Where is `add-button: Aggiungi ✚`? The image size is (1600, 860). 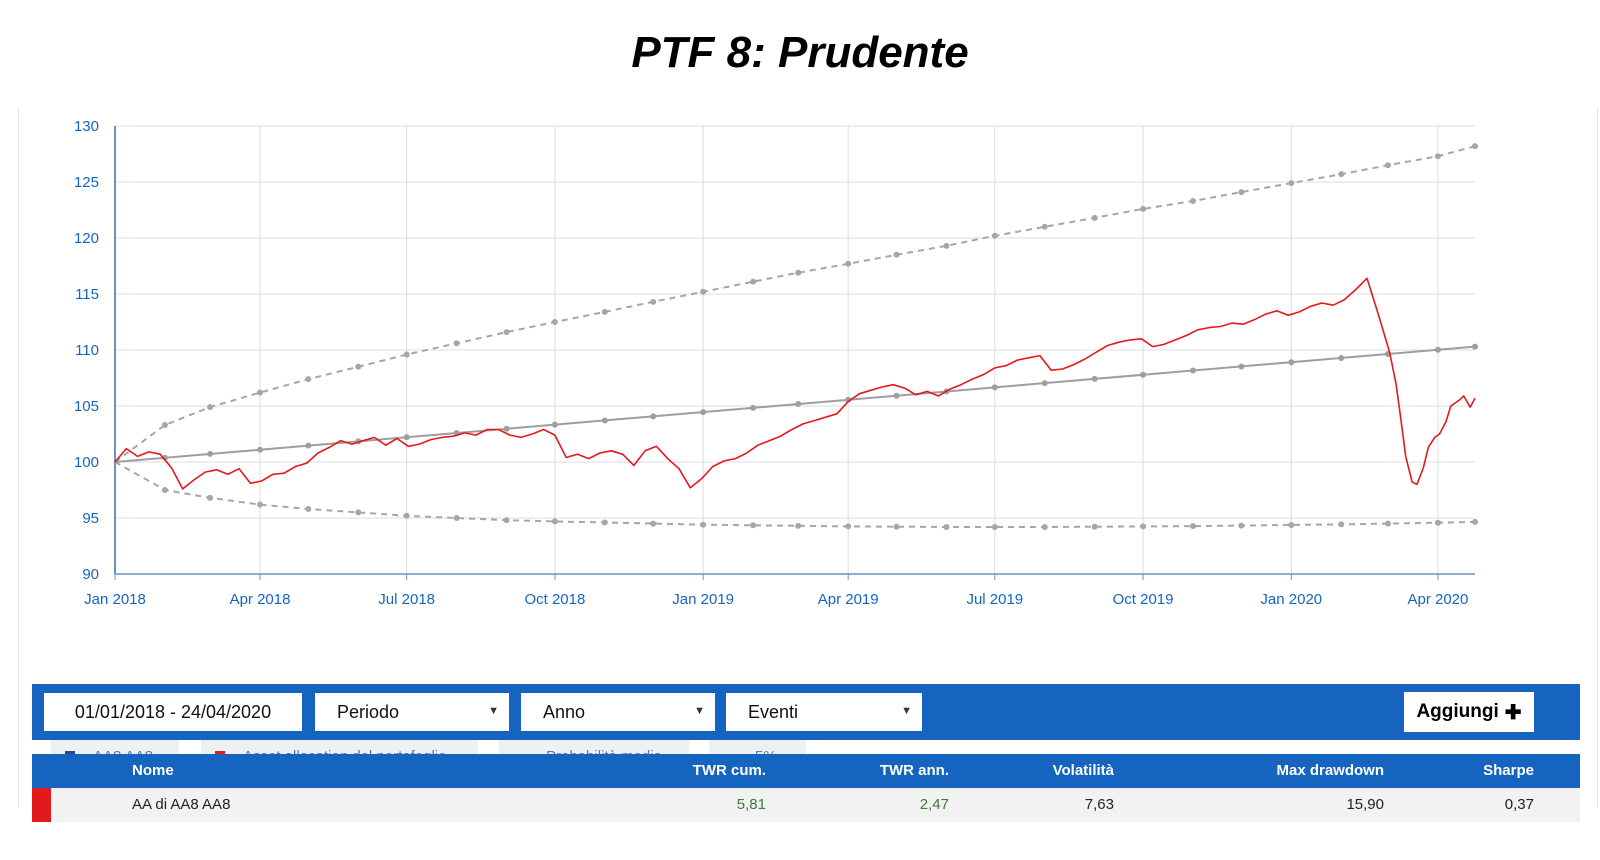 add-button: Aggiungi ✚ is located at coordinates (1469, 712).